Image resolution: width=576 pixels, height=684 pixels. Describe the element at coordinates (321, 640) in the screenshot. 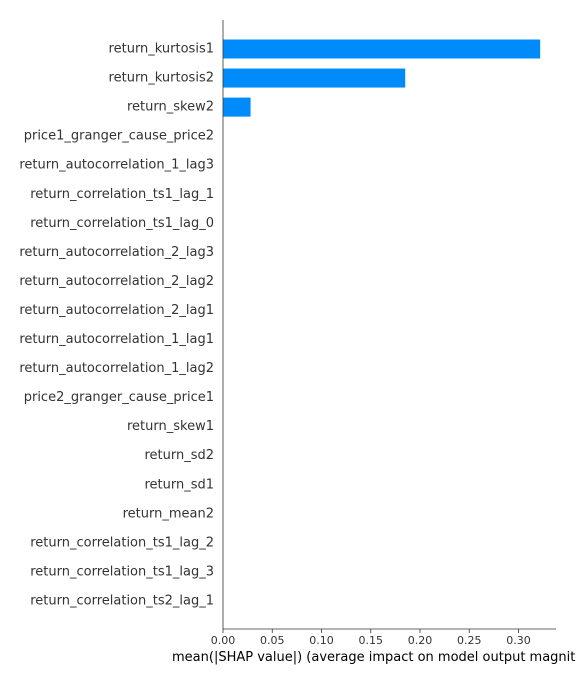

I see `x-tick-label: 0.10` at that location.